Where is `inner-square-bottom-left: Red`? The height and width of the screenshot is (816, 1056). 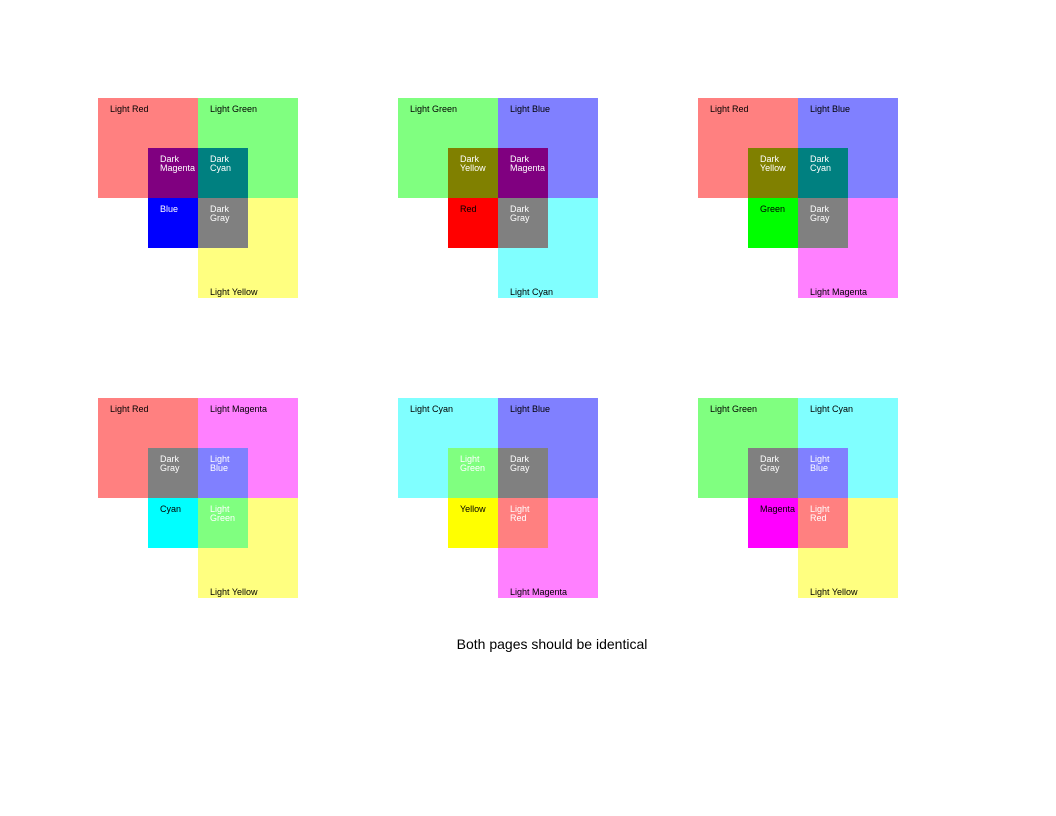 inner-square-bottom-left: Red is located at coordinates (473, 223).